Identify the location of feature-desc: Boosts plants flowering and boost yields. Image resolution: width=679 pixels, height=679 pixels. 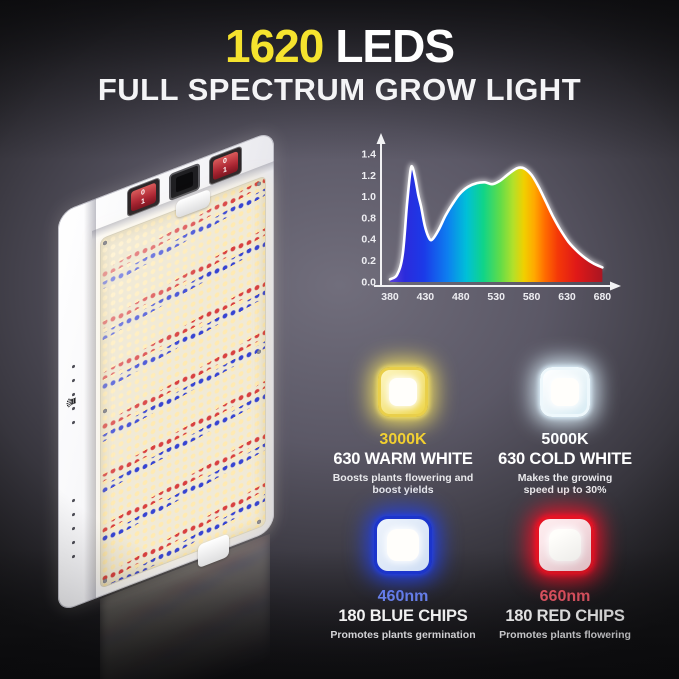
(403, 484).